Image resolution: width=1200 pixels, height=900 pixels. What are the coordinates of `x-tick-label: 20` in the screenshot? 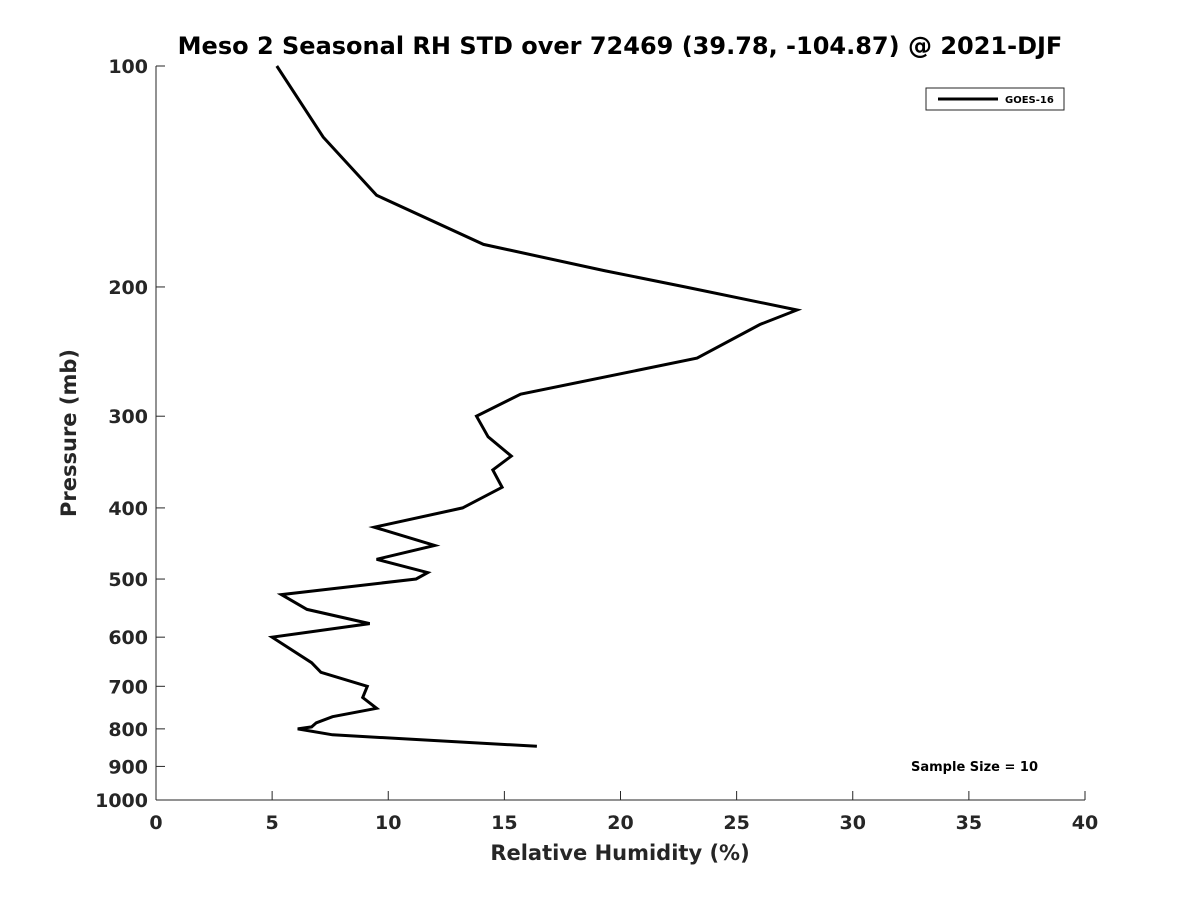 It's located at (620, 823).